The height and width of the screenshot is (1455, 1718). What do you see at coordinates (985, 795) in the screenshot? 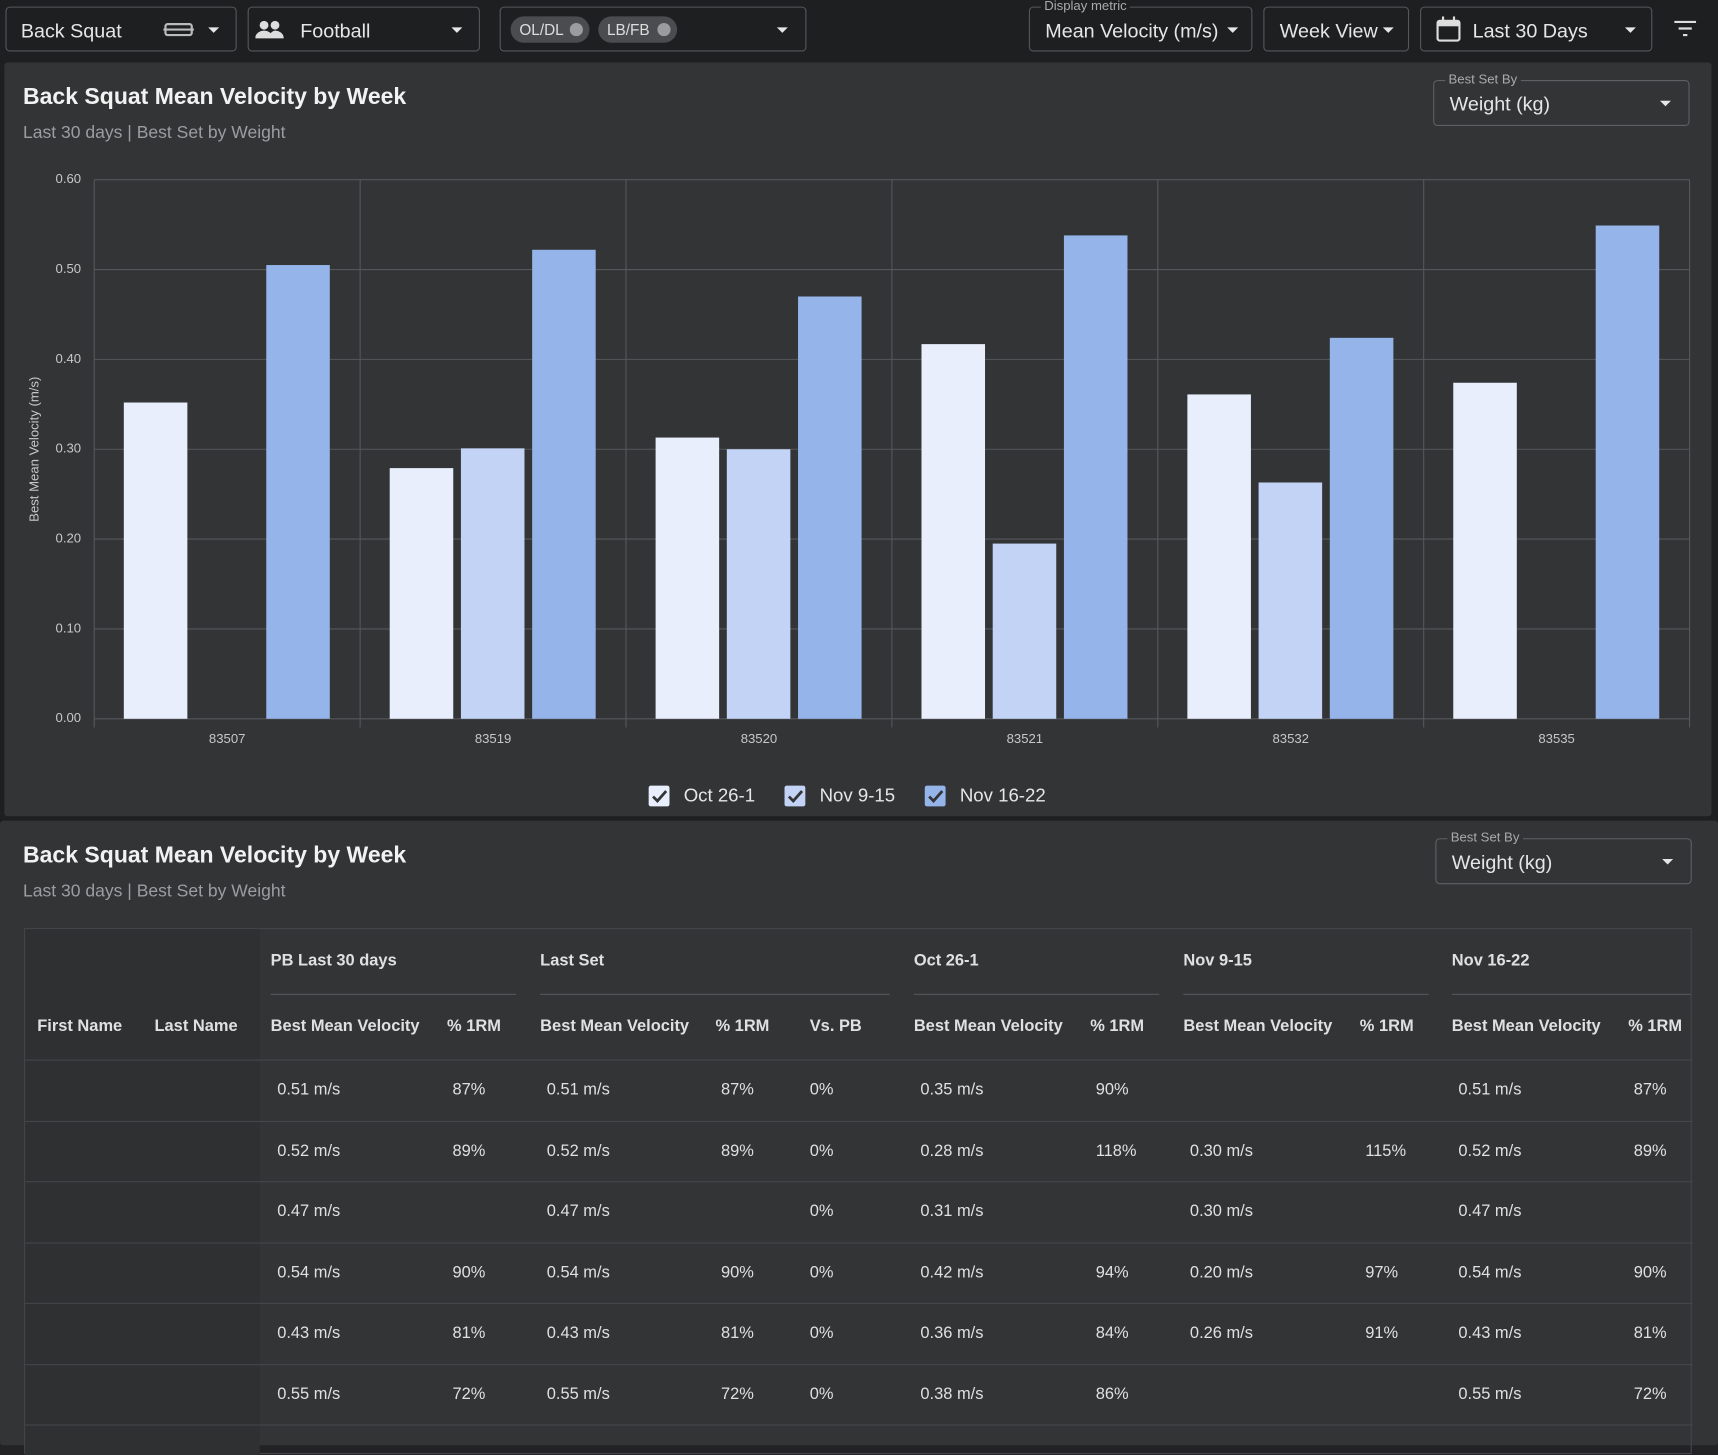
I see `legend-item: Nov 16-22` at bounding box center [985, 795].